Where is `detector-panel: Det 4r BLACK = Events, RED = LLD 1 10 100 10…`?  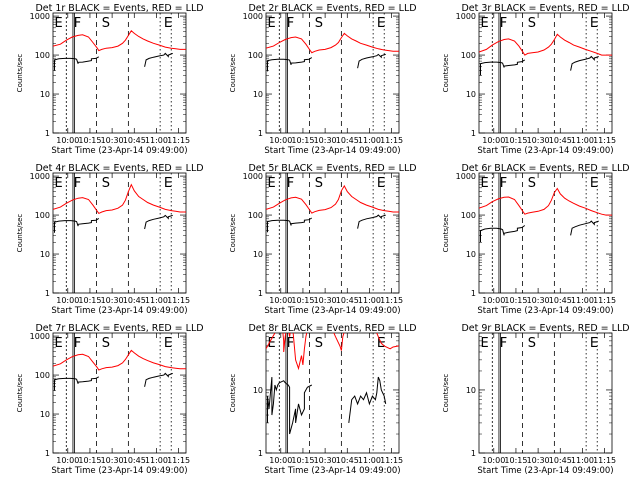
detector-panel: Det 4r BLACK = Events, RED = LLD 1 10 100 10… is located at coordinates (110, 239).